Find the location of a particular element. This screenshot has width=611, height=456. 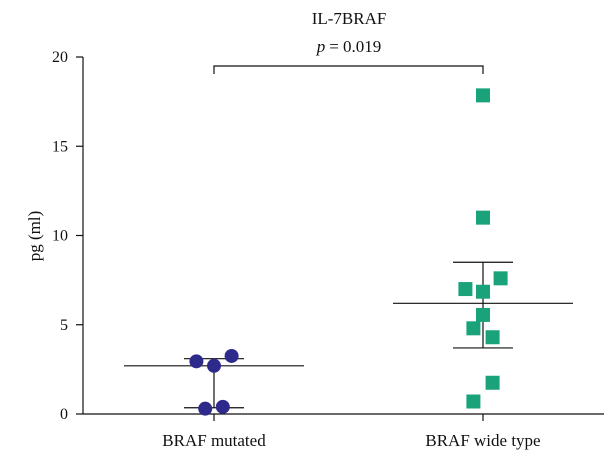

p-value-label: p = 0.019 is located at coordinates (349, 46).